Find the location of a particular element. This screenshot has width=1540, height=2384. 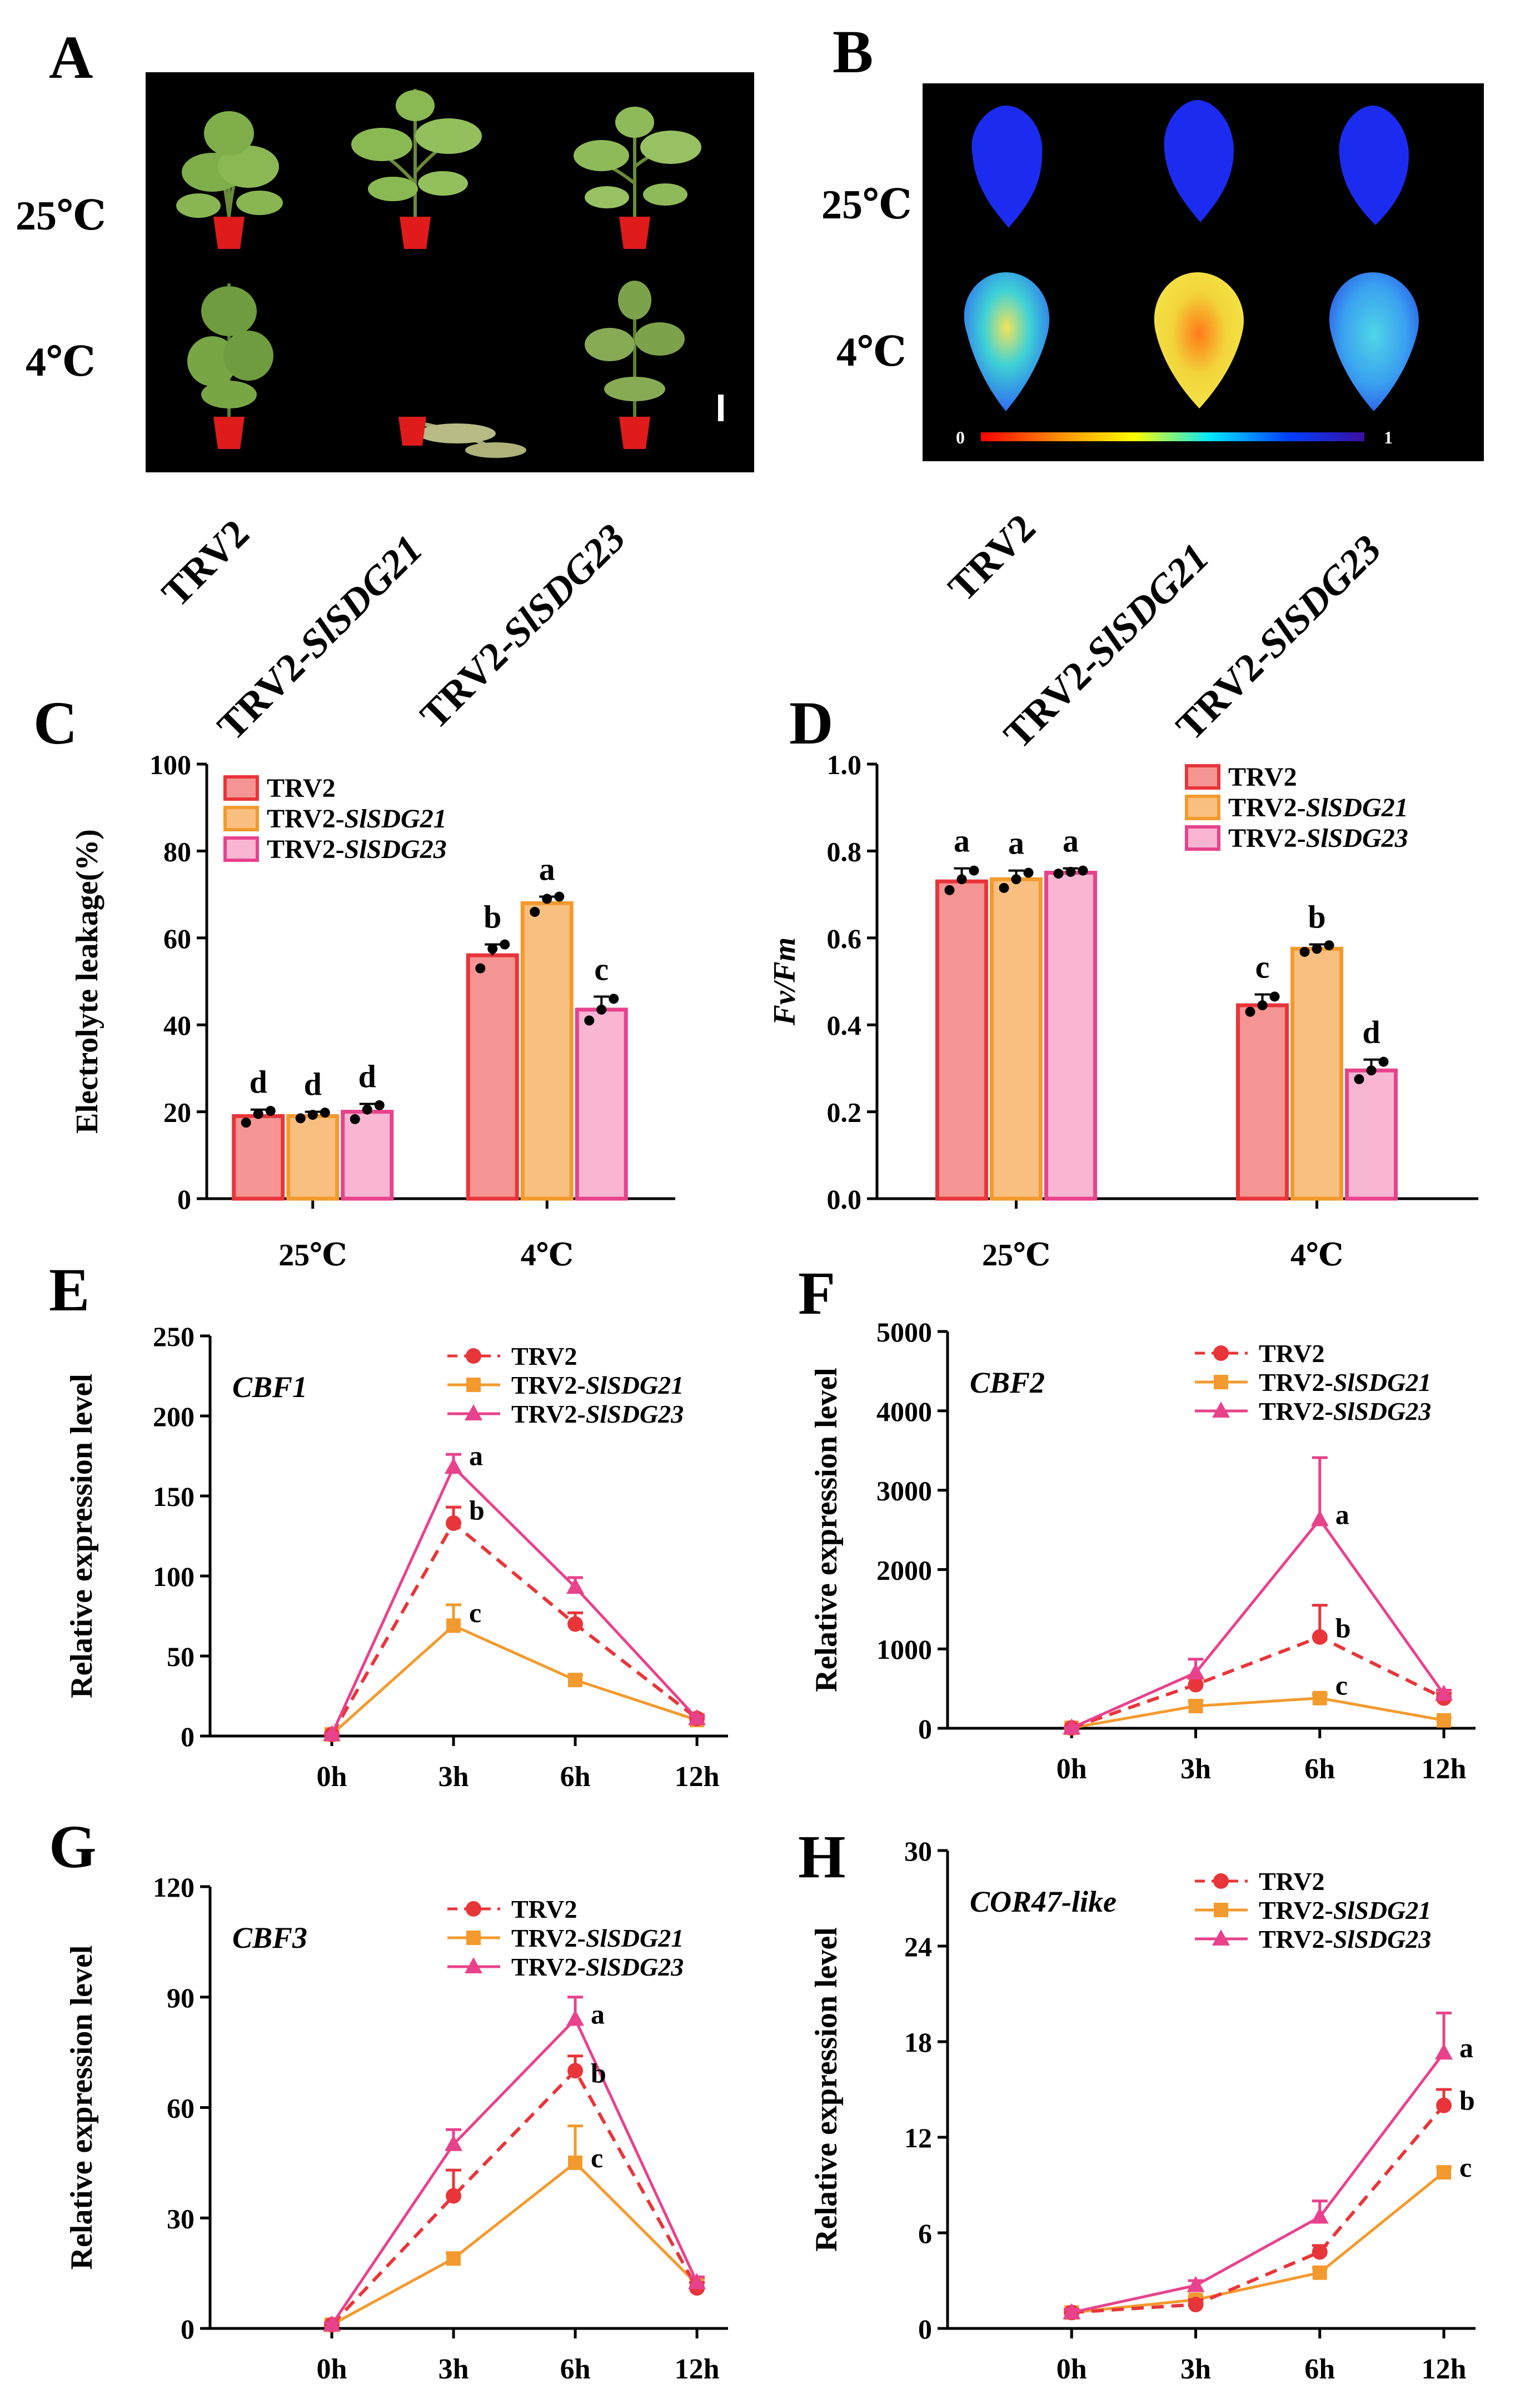

y-tick-label-F-1: 1000 is located at coordinates (904, 1649).